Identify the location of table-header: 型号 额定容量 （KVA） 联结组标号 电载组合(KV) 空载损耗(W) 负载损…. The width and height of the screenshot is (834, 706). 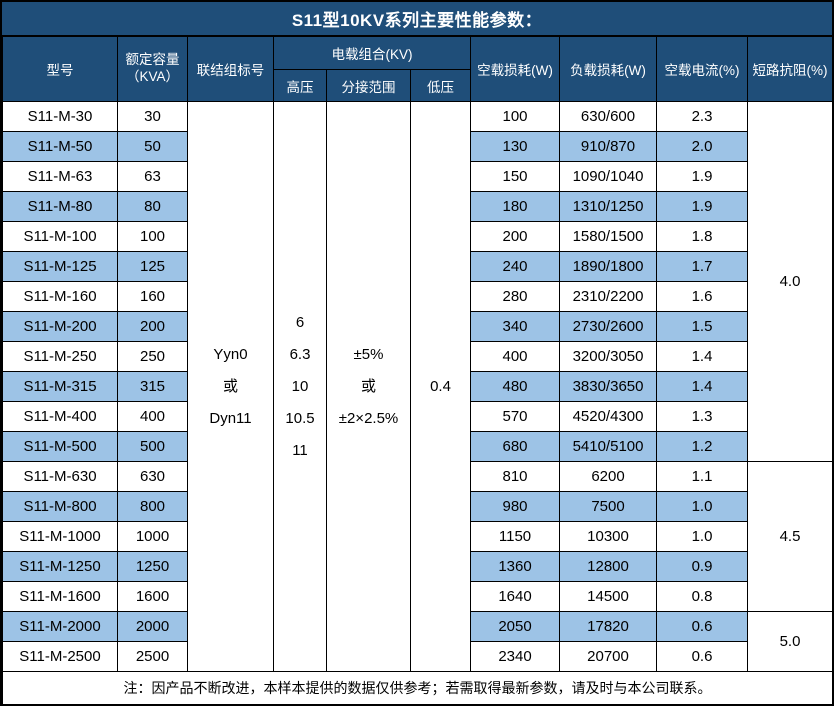
(417, 69).